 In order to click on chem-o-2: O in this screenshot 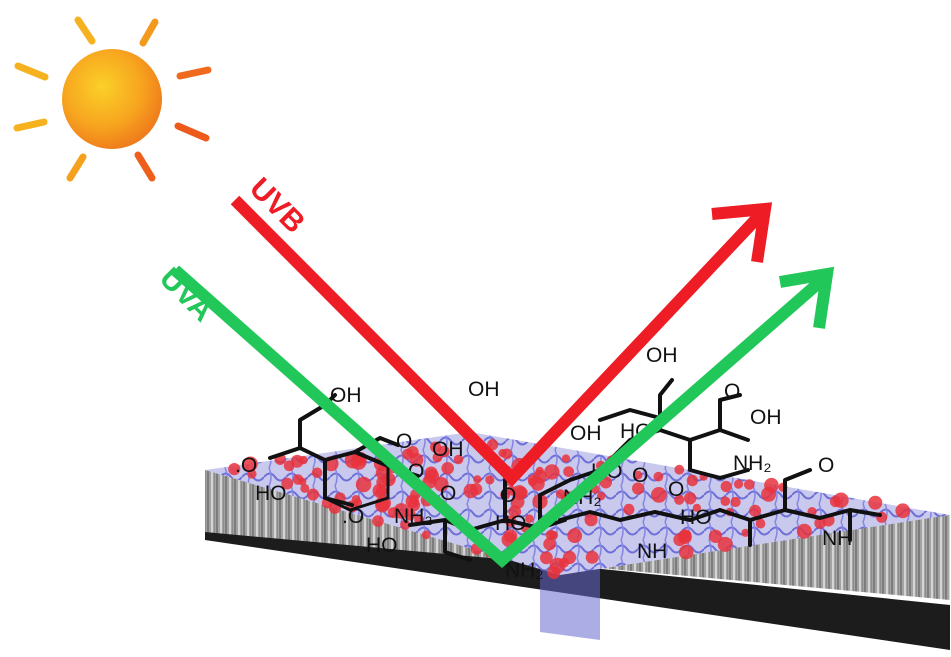, I will do `click(404, 441)`.